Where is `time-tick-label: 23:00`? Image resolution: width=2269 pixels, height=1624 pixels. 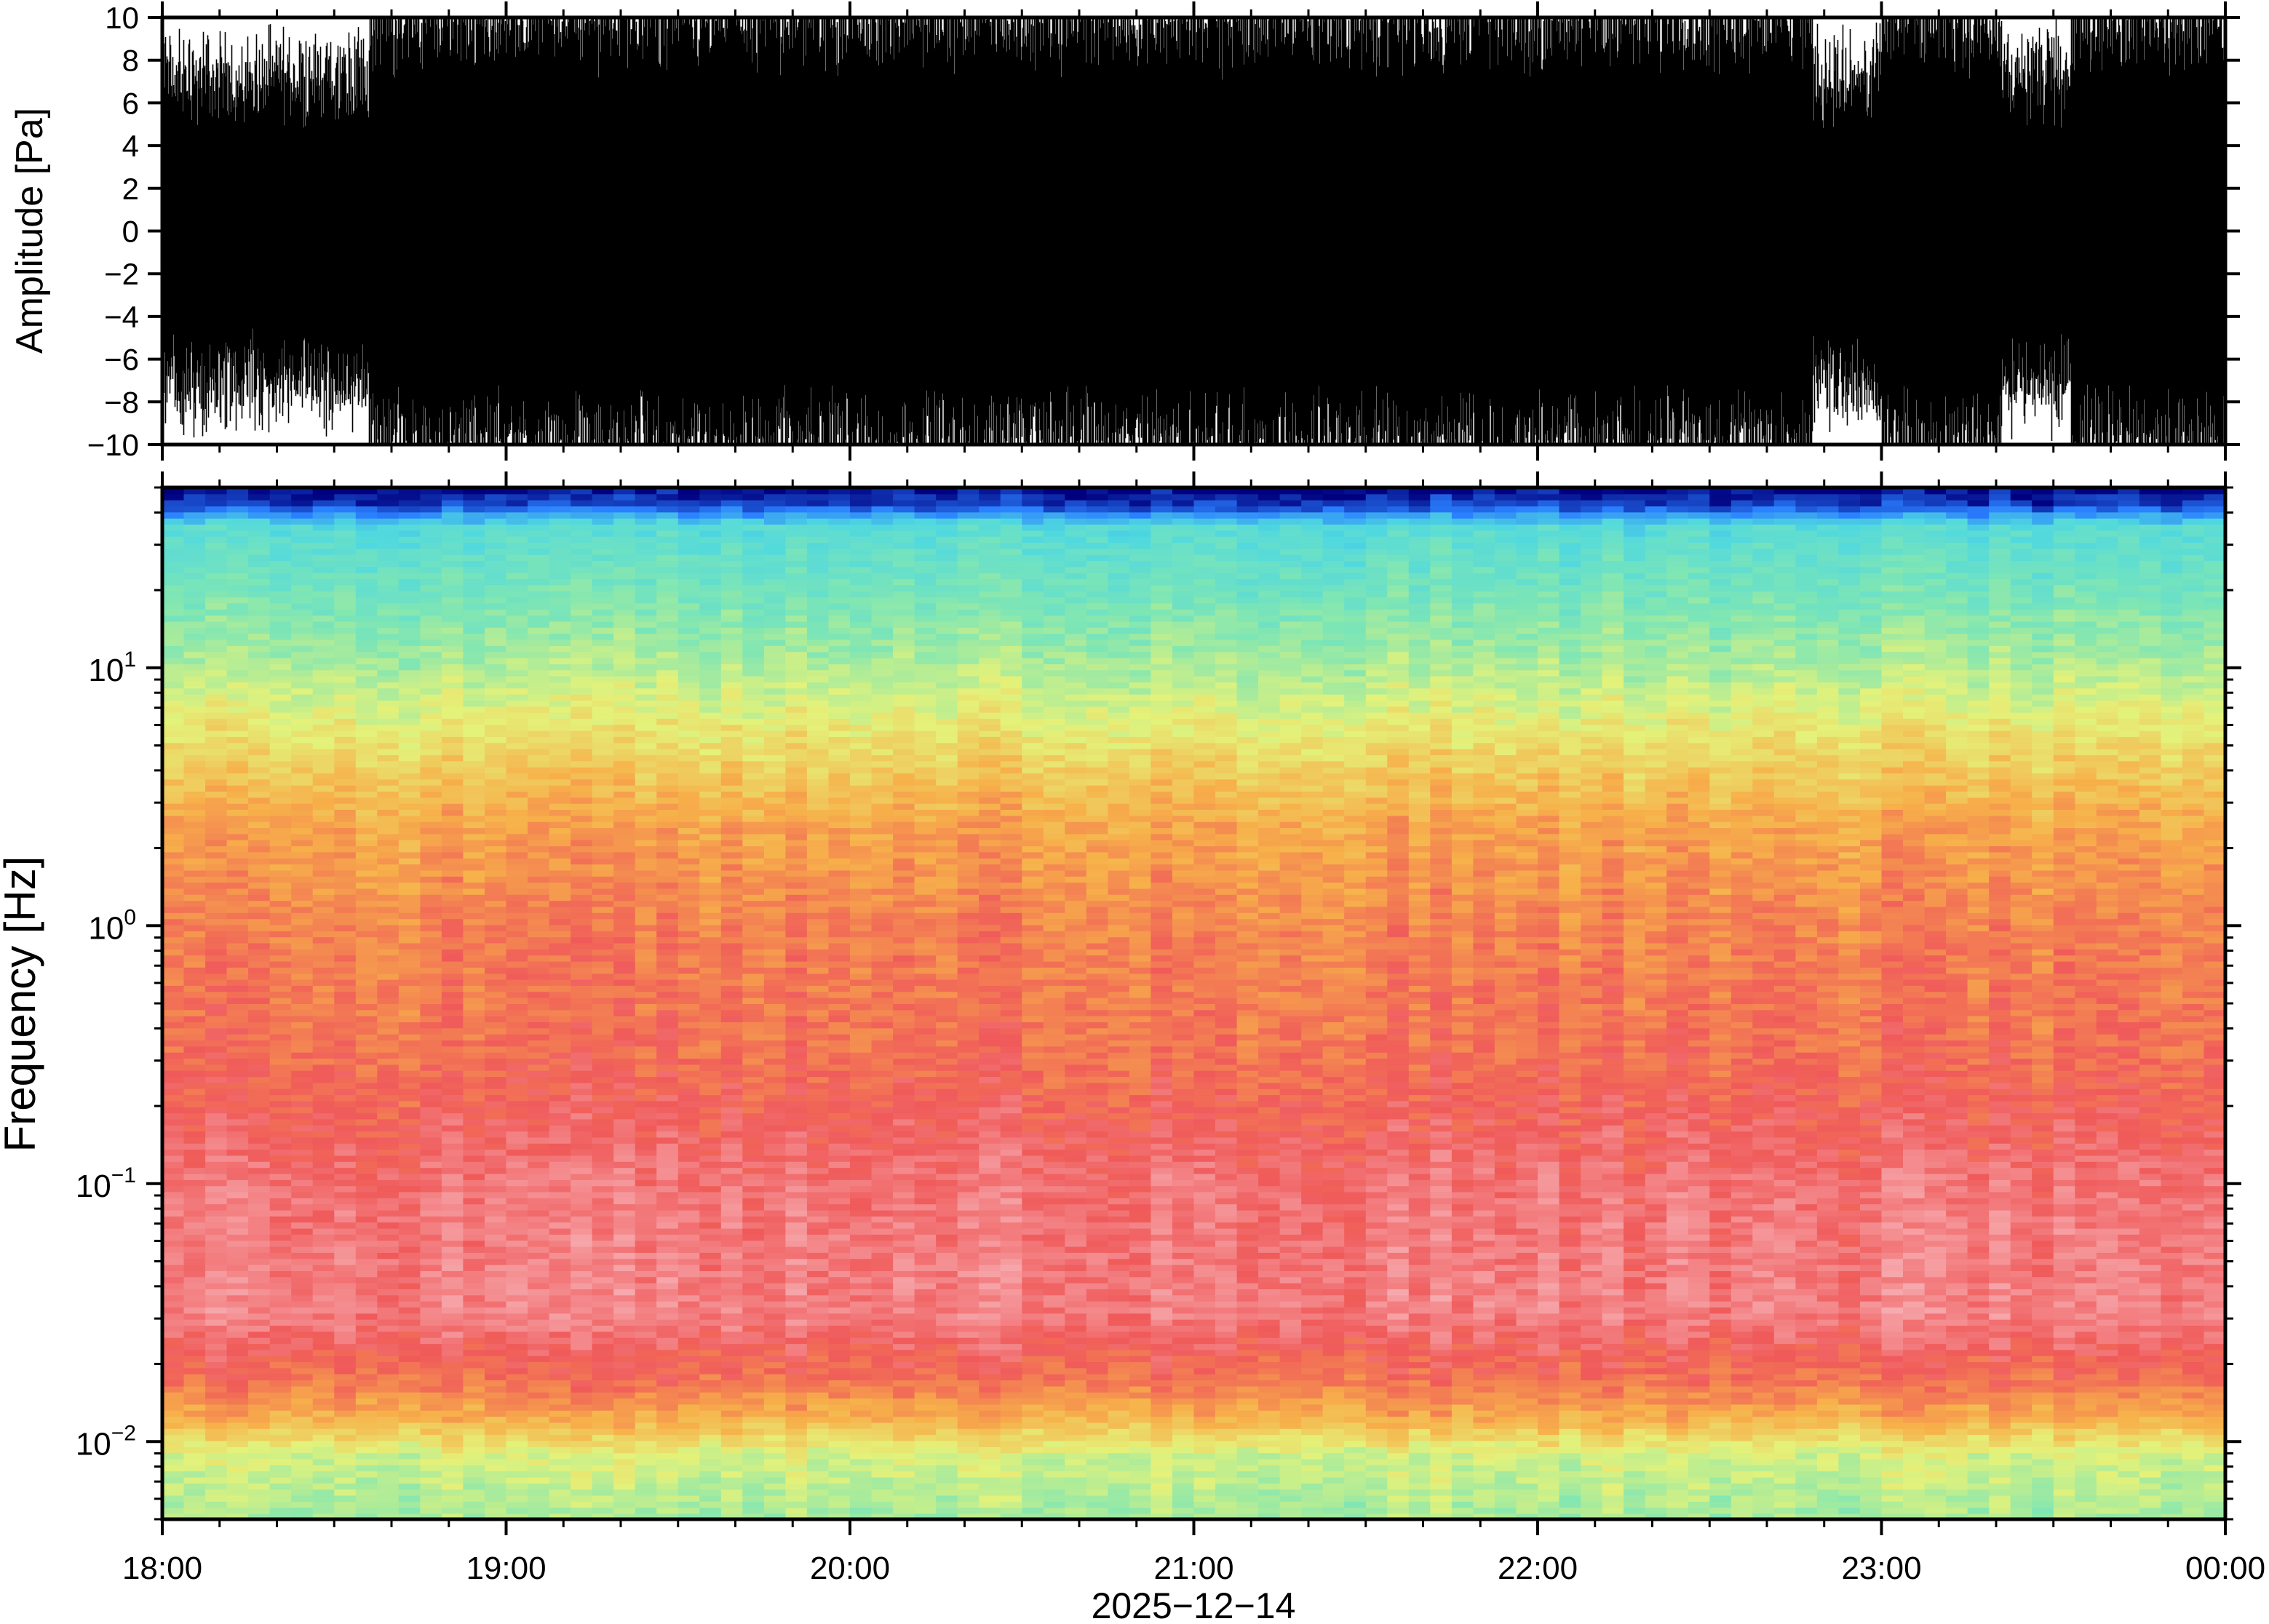
time-tick-label: 23:00 is located at coordinates (1881, 1568).